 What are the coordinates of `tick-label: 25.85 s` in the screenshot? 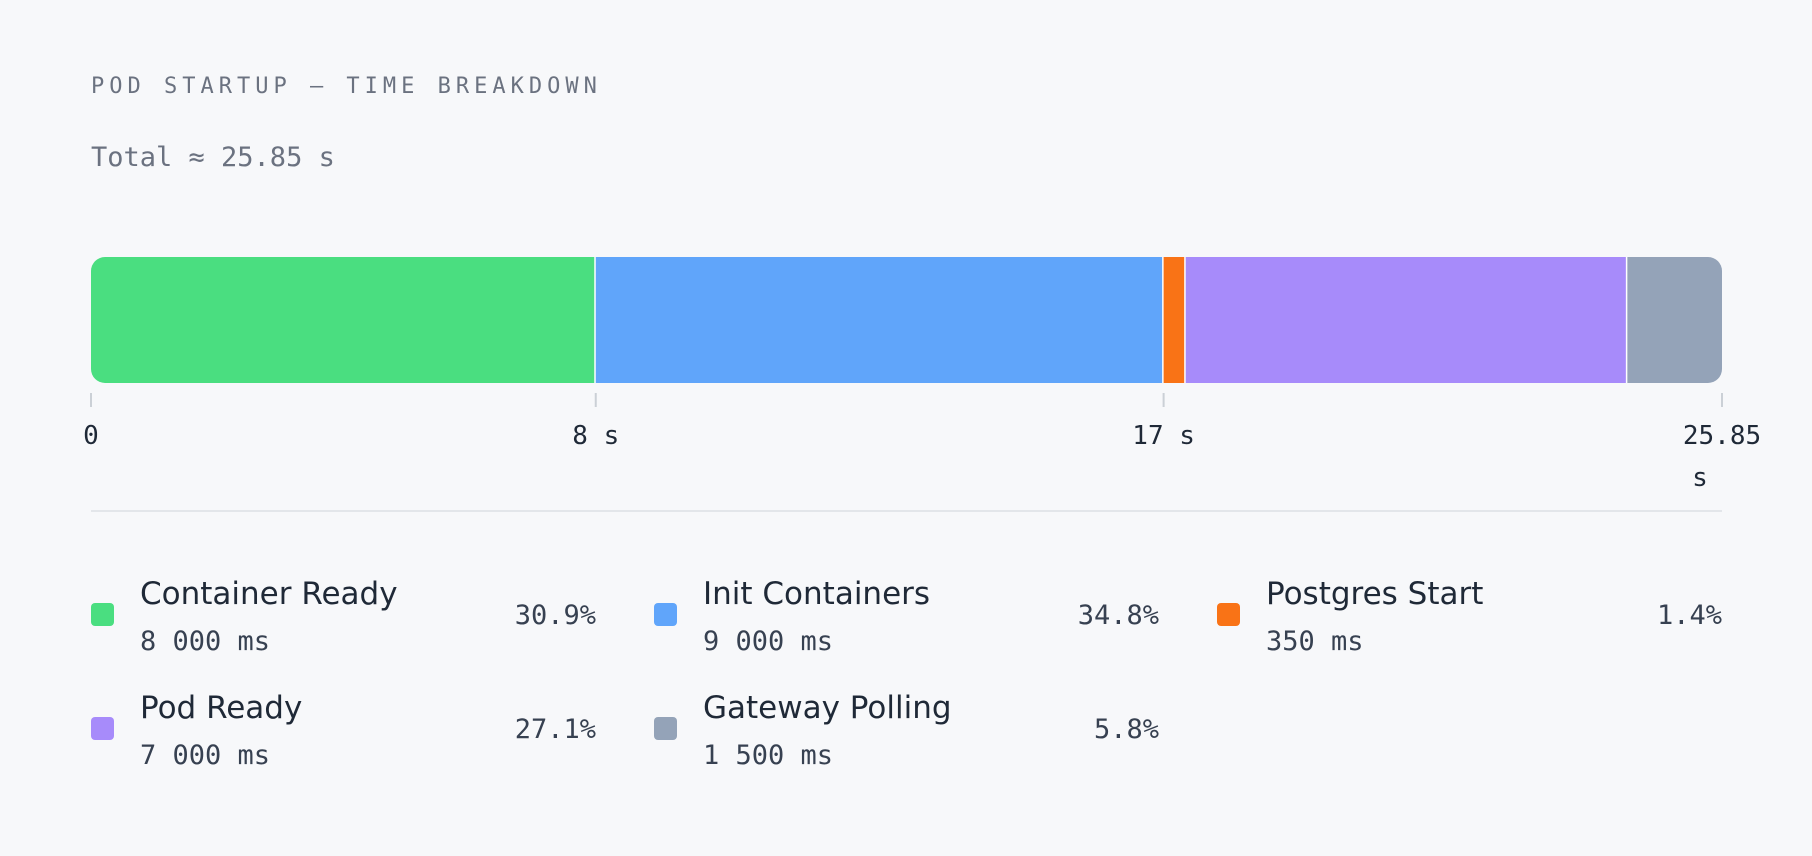 It's located at (1722, 457).